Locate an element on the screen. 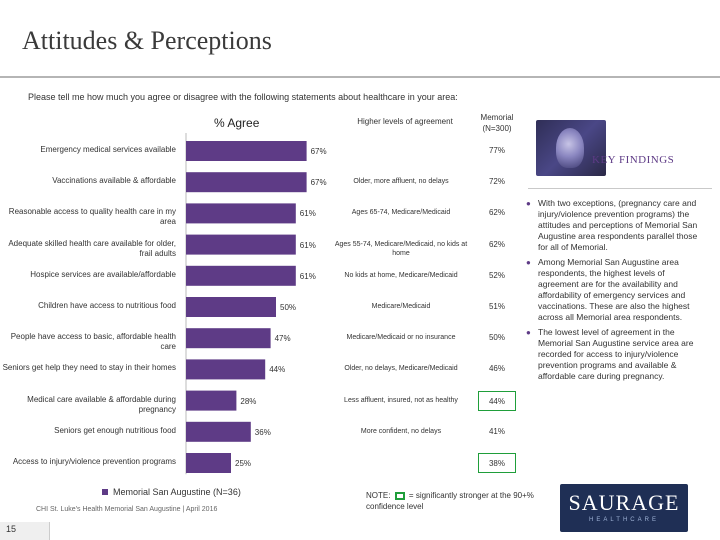 The height and width of the screenshot is (540, 720). memorial-value-10: 38% is located at coordinates (497, 463).